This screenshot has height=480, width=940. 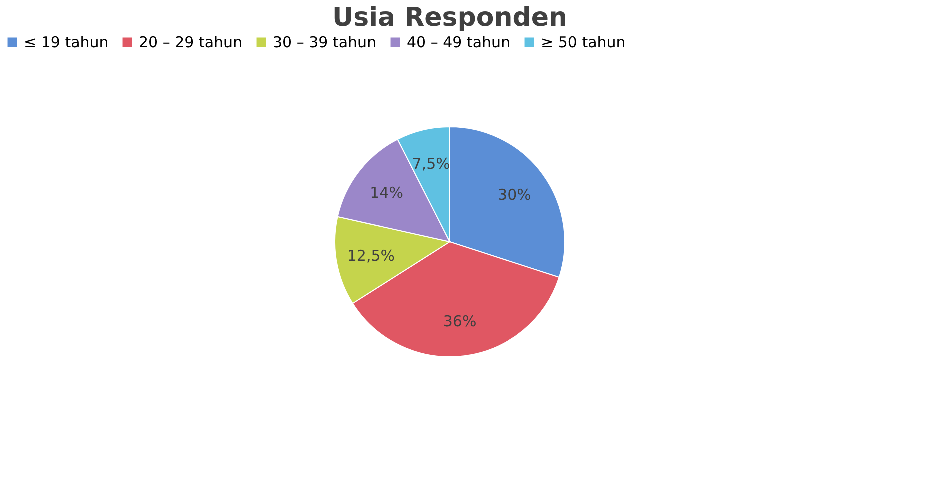 I want to click on legend-label: ≤ 19 tahun, so click(x=66, y=43).